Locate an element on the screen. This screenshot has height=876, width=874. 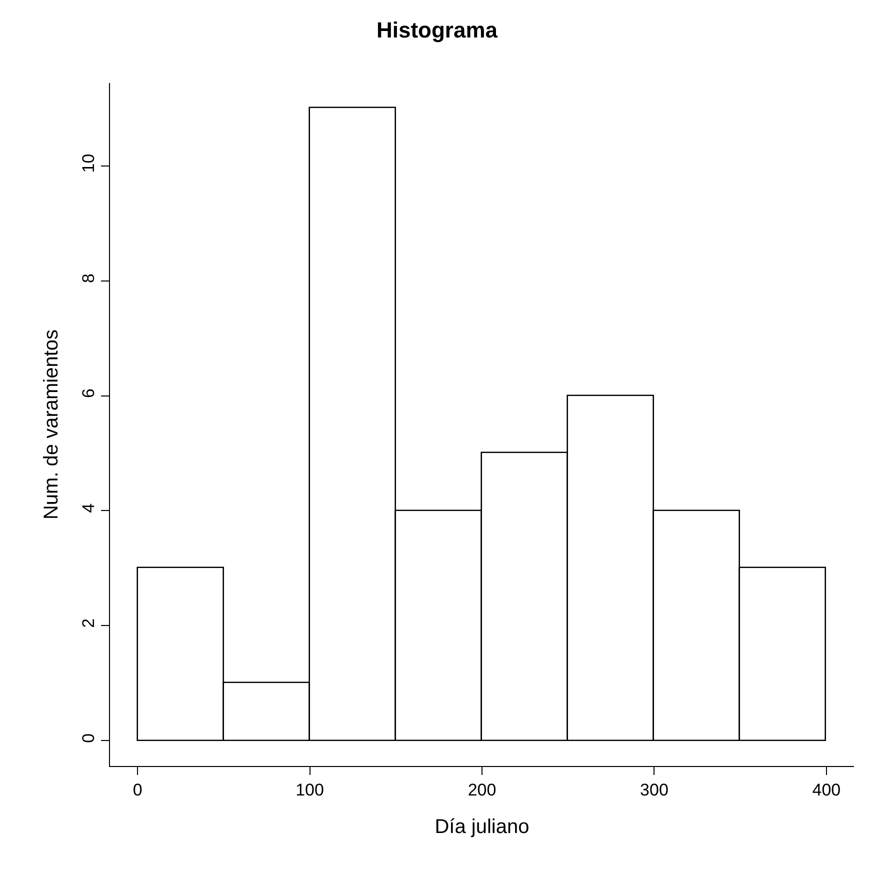
x-tick-label: 400 is located at coordinates (826, 790).